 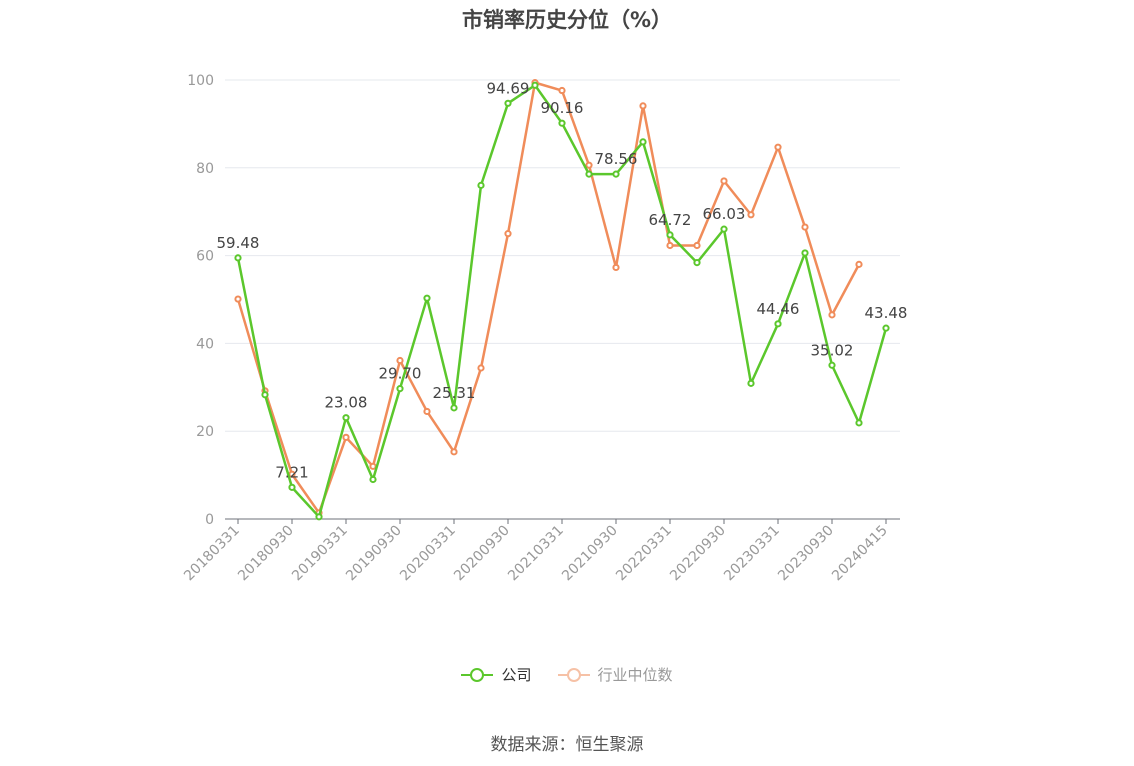 I want to click on y-tick-label: 100, so click(x=200, y=81).